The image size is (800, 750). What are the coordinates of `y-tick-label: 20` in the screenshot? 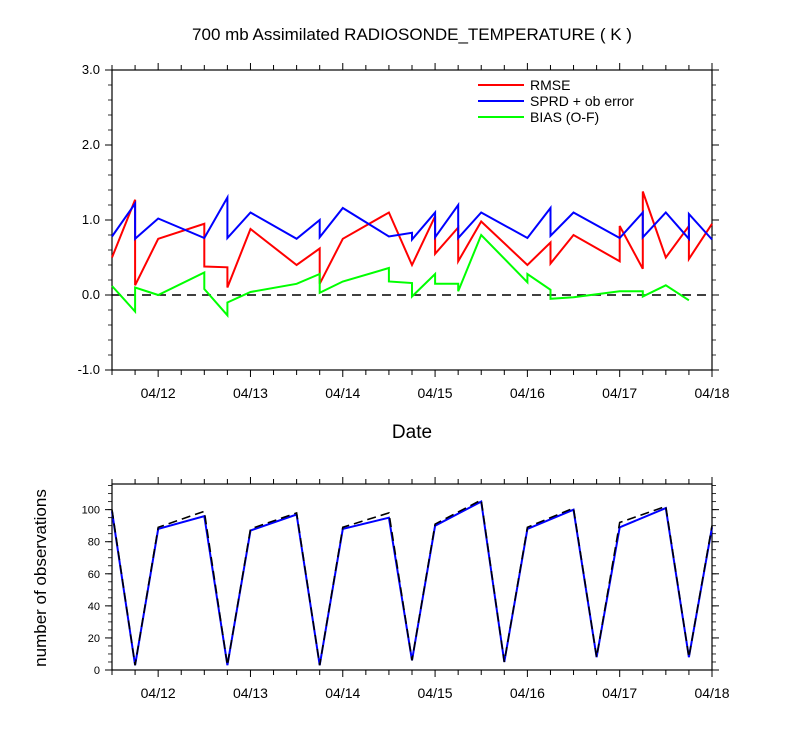 It's located at (94, 639).